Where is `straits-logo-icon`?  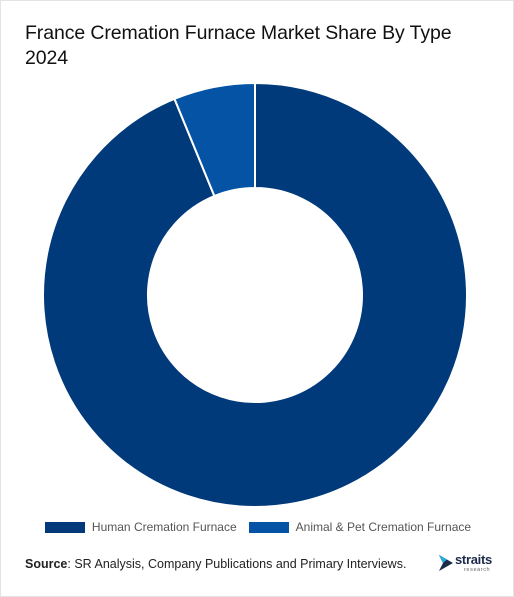 straits-logo-icon is located at coordinates (446, 563).